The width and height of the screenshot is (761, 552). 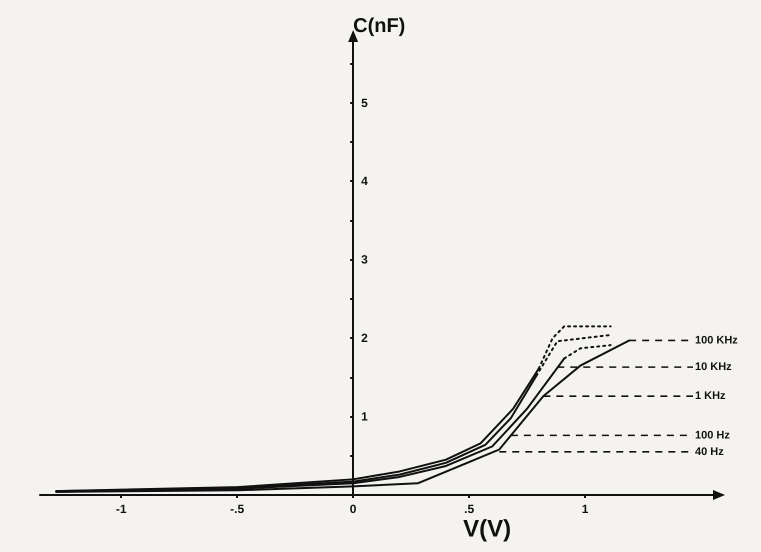 I want to click on x-tick-label: .5, so click(x=469, y=509).